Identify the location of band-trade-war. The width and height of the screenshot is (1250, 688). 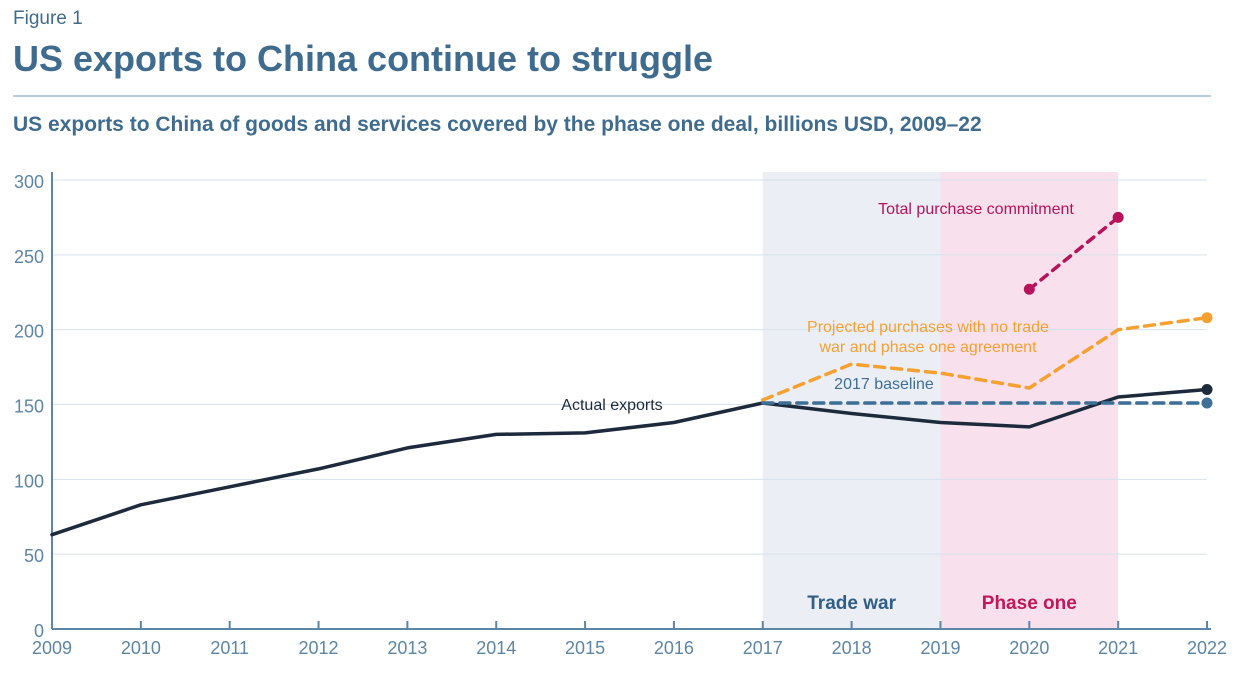
(851, 400).